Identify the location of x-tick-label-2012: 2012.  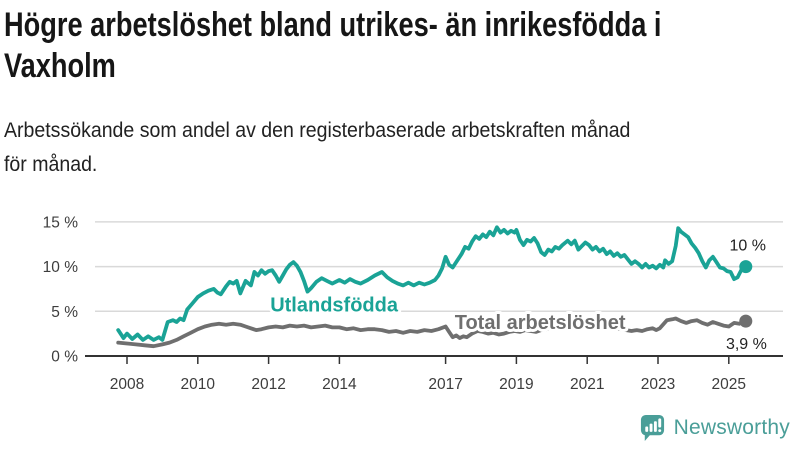
(268, 384).